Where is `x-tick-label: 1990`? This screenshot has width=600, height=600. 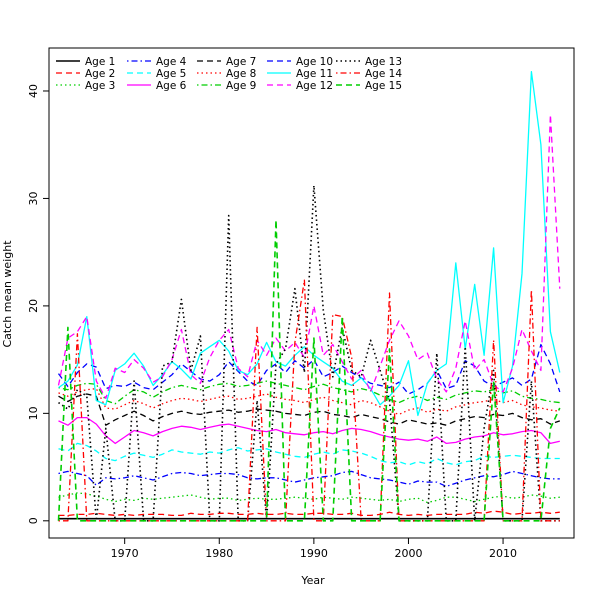
x-tick-label: 1990 is located at coordinates (314, 553).